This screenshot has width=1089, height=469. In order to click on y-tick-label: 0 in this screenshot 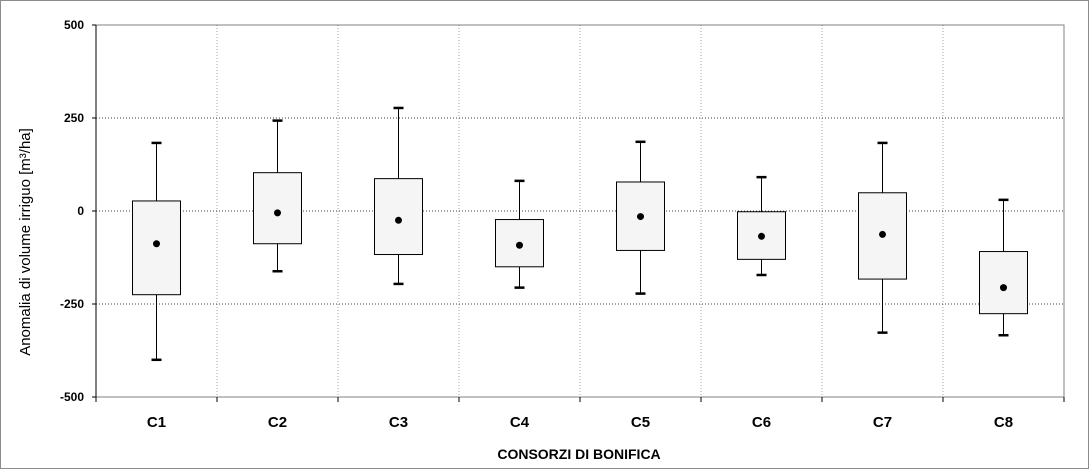, I will do `click(80, 211)`.